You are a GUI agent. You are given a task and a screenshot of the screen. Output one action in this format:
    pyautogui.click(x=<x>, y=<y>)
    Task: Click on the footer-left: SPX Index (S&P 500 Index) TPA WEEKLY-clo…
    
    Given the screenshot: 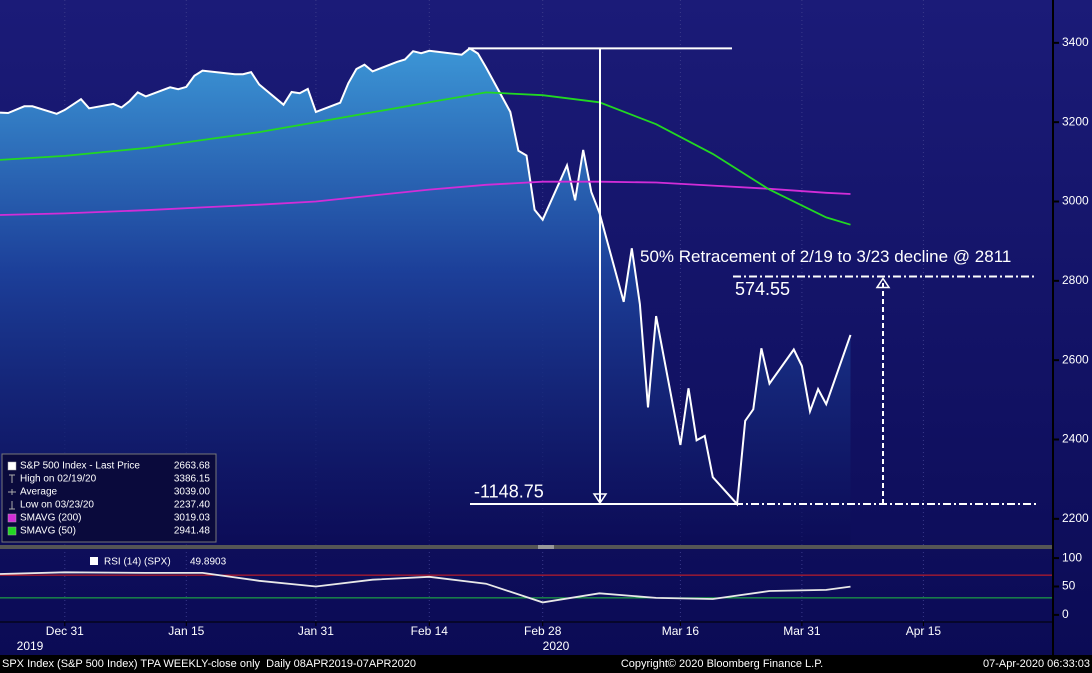 What is the action you would take?
    pyautogui.click(x=209, y=664)
    